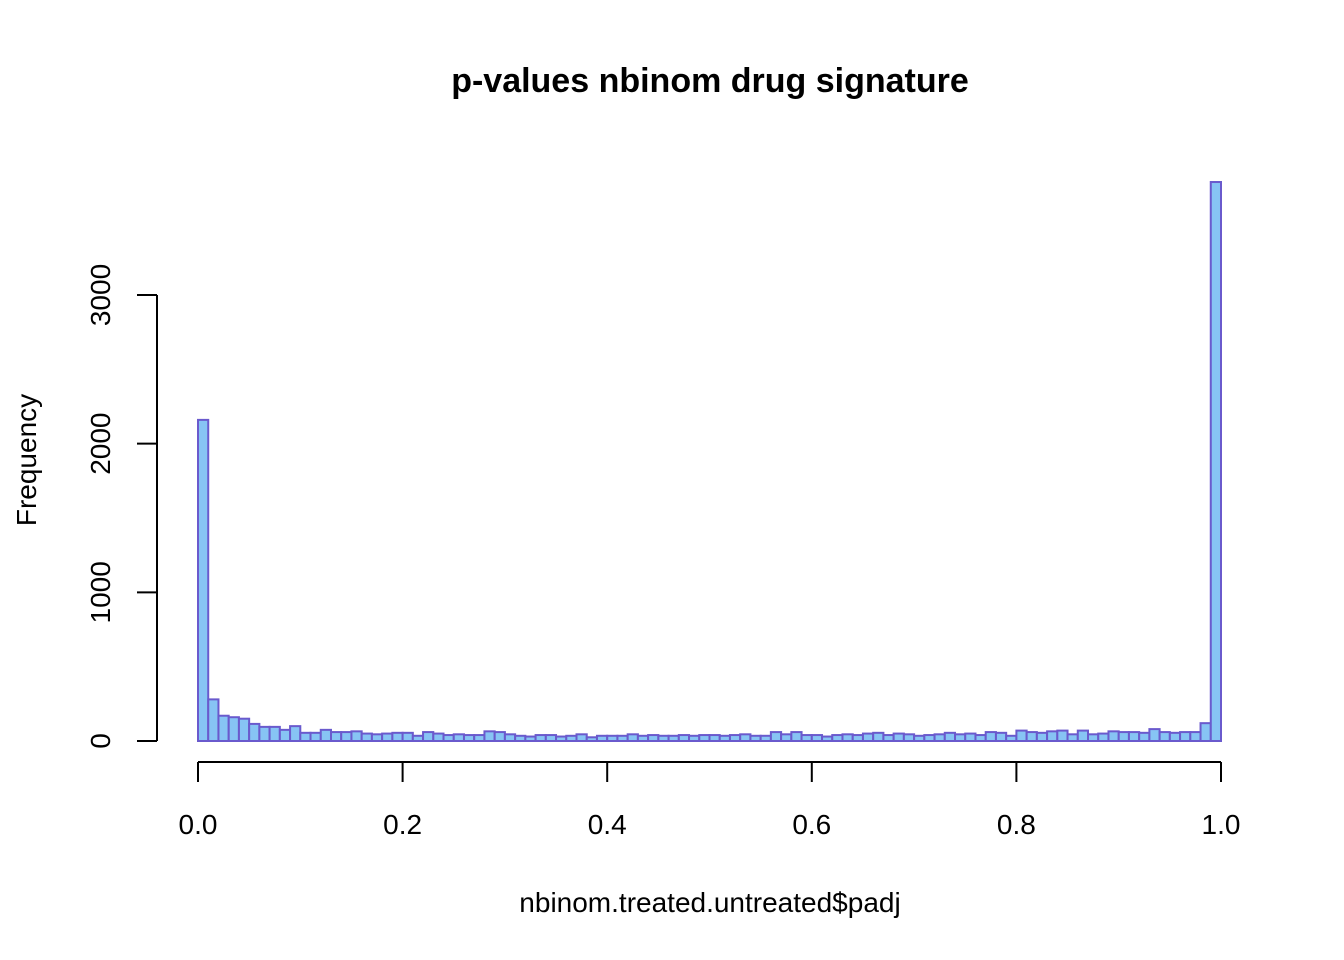  What do you see at coordinates (1221, 824) in the screenshot?
I see `x-tick-label: 1.0` at bounding box center [1221, 824].